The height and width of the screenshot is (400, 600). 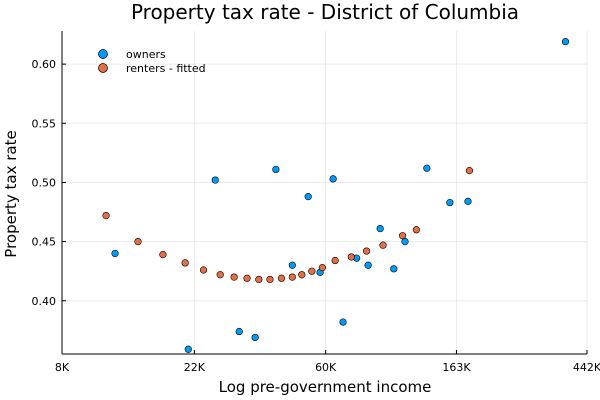 What do you see at coordinates (103, 54) in the screenshot?
I see `legend-marker-owners` at bounding box center [103, 54].